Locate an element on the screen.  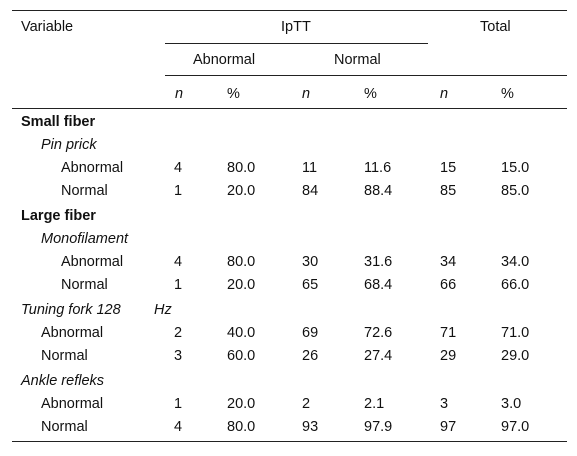
test-label: Pin prick is located at coordinates (69, 145).